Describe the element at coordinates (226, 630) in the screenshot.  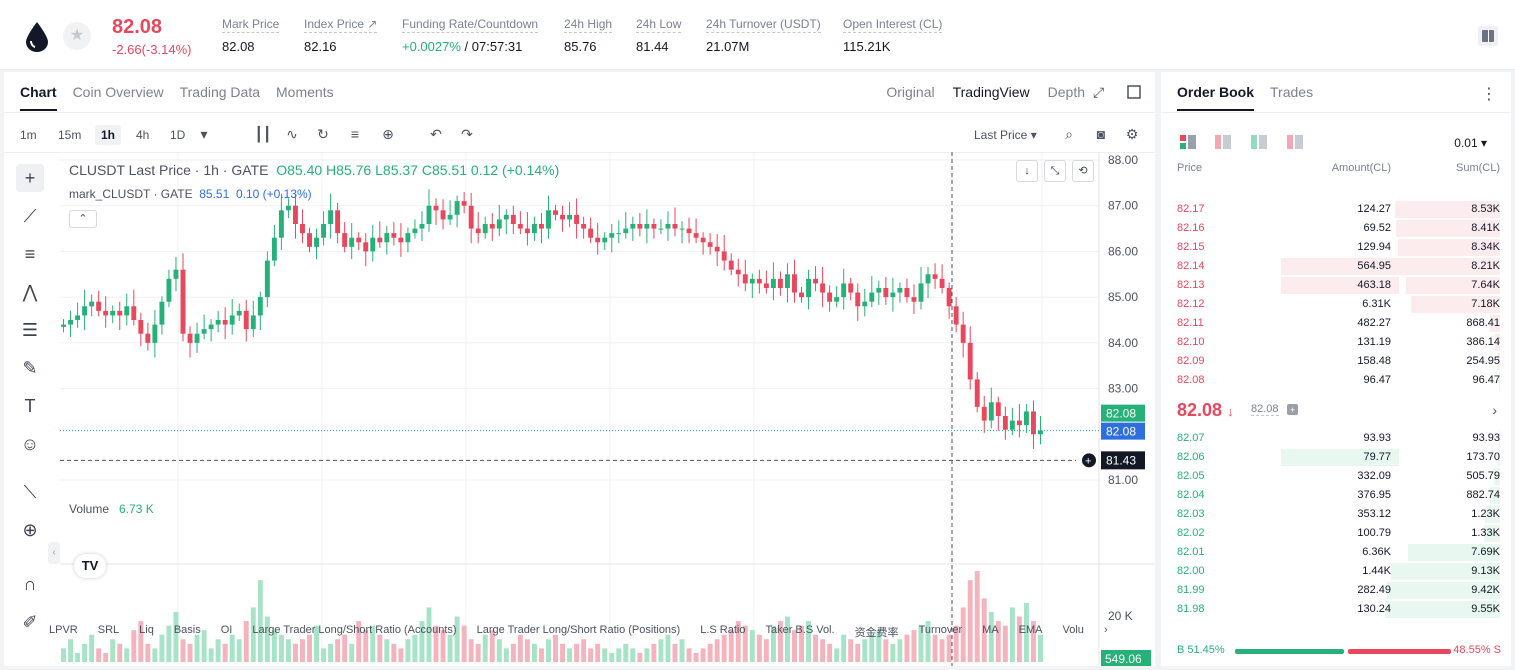
I see `indicator-tab: OI` at that location.